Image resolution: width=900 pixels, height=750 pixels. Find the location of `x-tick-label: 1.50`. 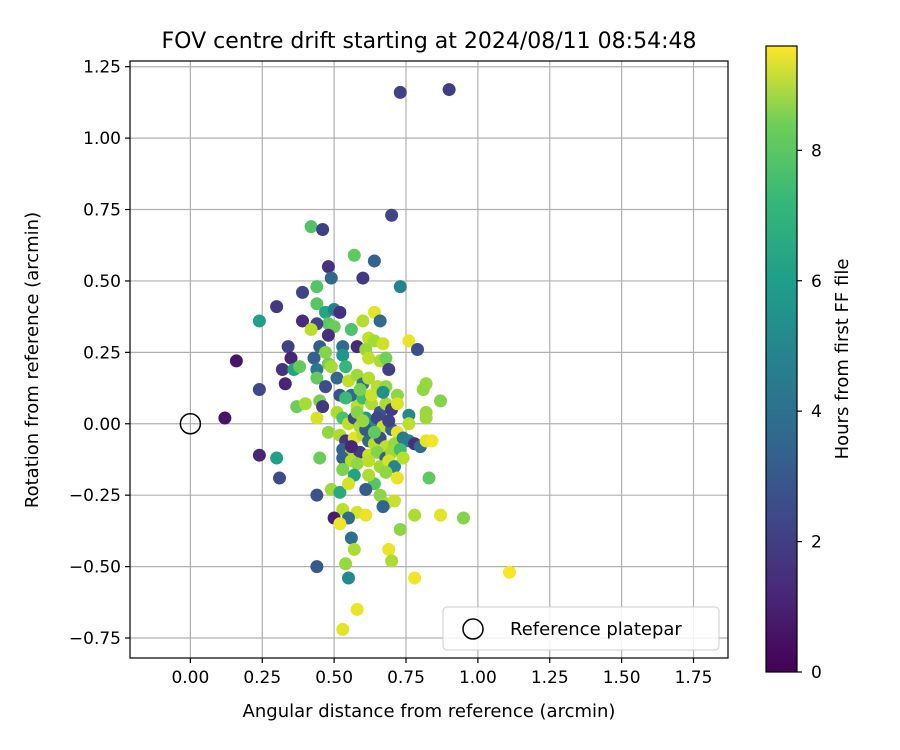

x-tick-label: 1.50 is located at coordinates (622, 678).